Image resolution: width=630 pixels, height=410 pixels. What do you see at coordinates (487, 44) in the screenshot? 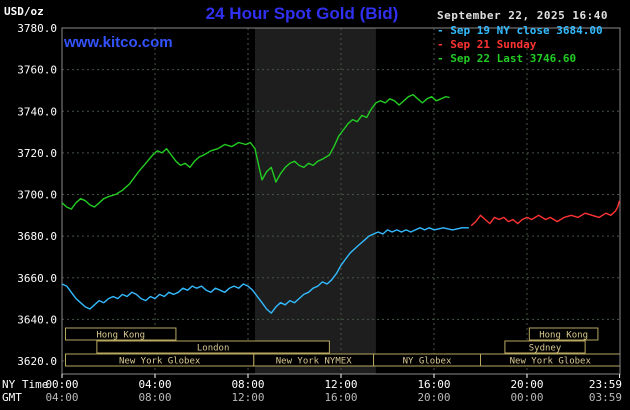
I see `legend-item-sep21: - Sep 21 Sunday` at bounding box center [487, 44].